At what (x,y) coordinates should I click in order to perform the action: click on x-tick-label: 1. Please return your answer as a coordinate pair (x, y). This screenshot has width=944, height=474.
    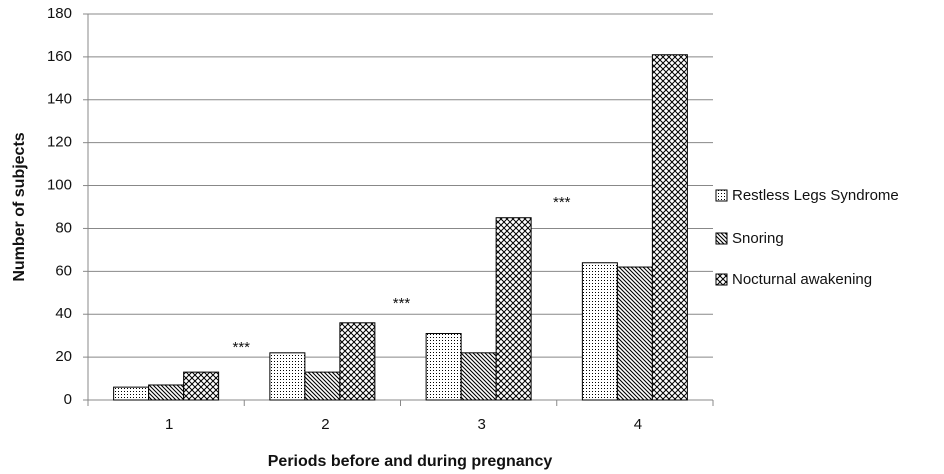
    Looking at the image, I should click on (169, 424).